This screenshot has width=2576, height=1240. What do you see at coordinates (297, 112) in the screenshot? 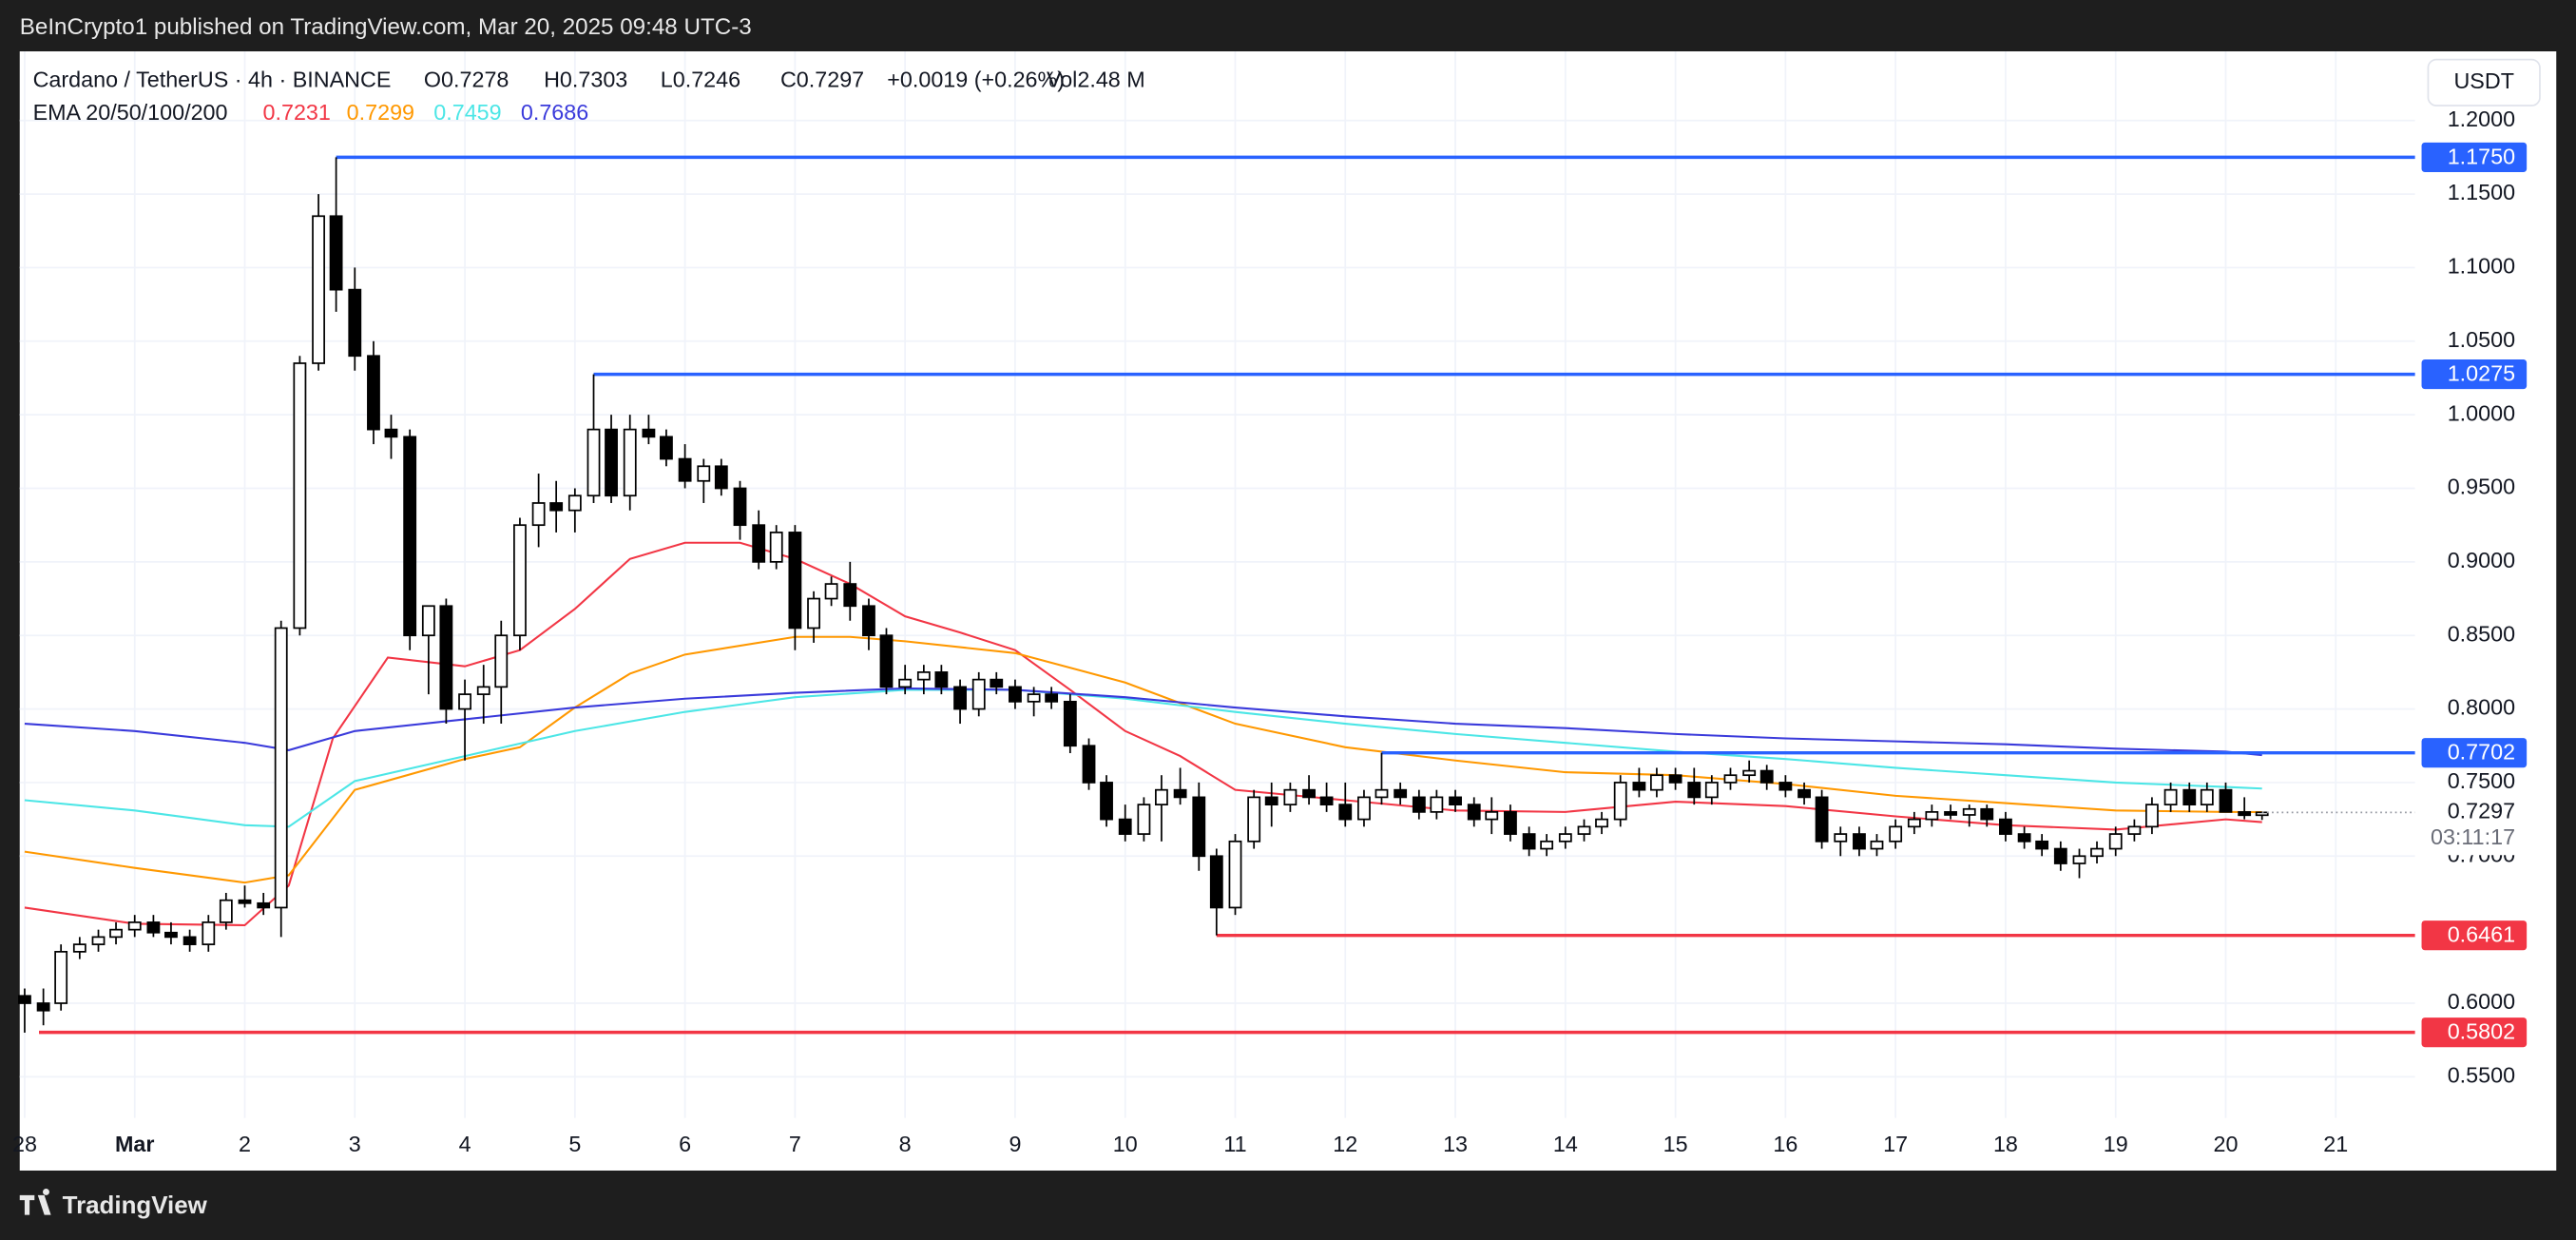
I see `legend-entry: 0.7231` at bounding box center [297, 112].